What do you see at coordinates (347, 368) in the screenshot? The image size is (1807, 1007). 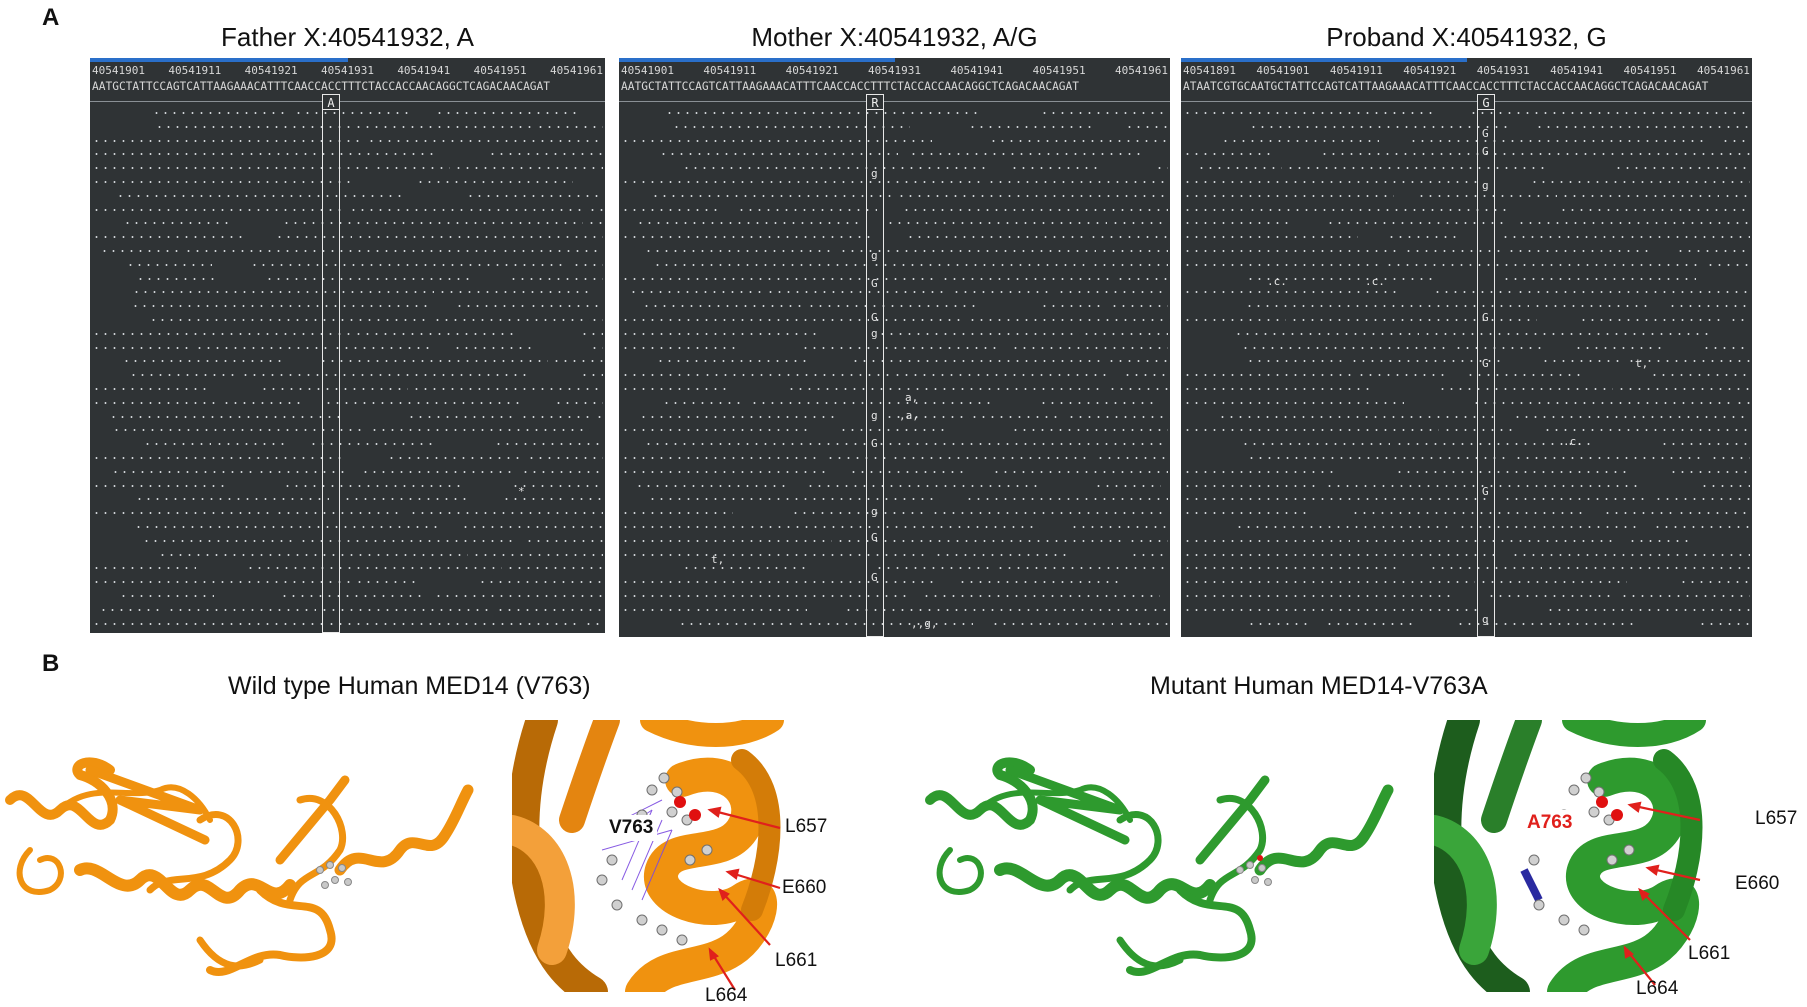 I see `read-pileup` at bounding box center [347, 368].